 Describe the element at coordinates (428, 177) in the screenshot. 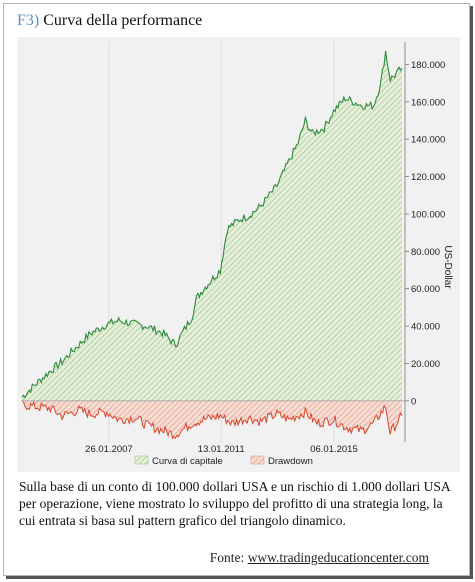

I see `y-tick-label-6: 120.000` at that location.